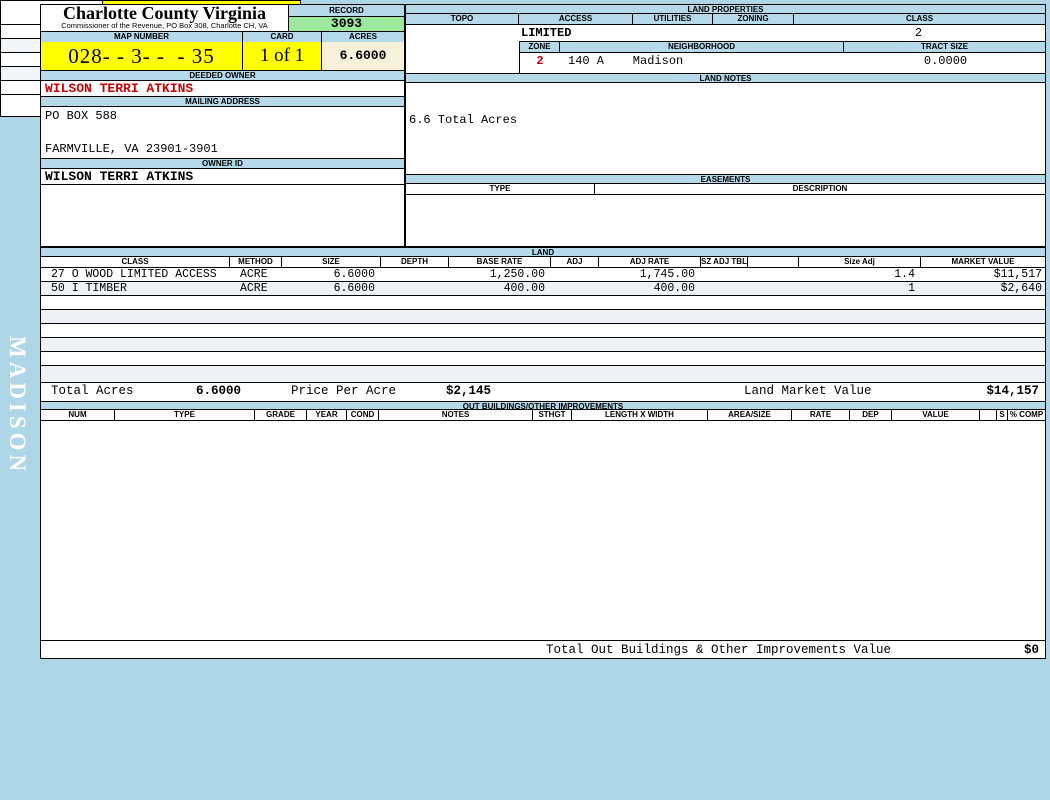 The width and height of the screenshot is (1050, 800). I want to click on price-per-acre-label: Price Per Acre, so click(344, 391).